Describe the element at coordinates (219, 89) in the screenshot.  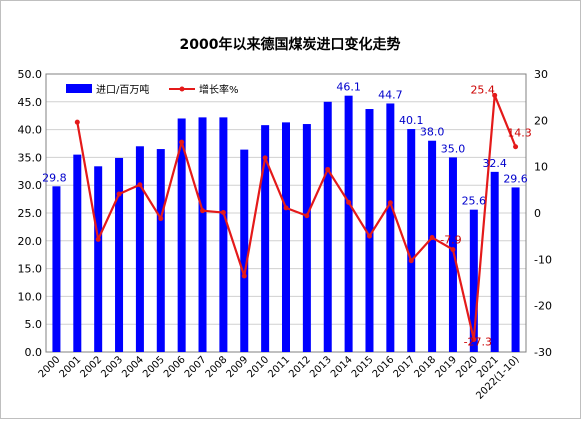
I see `legend-line-label: 增长率%` at that location.